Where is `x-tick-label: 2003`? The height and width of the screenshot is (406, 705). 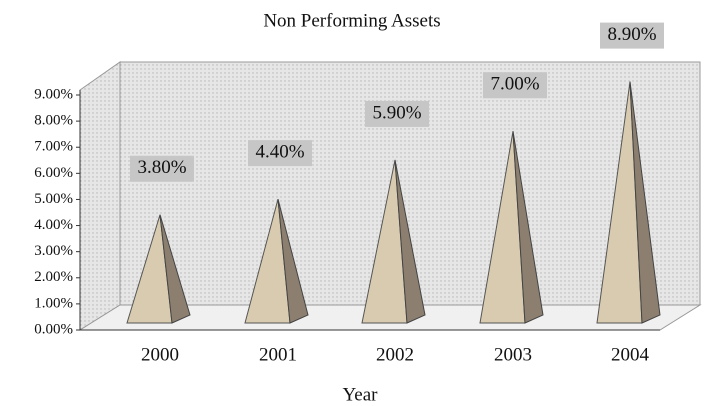
x-tick-label: 2003 is located at coordinates (513, 354).